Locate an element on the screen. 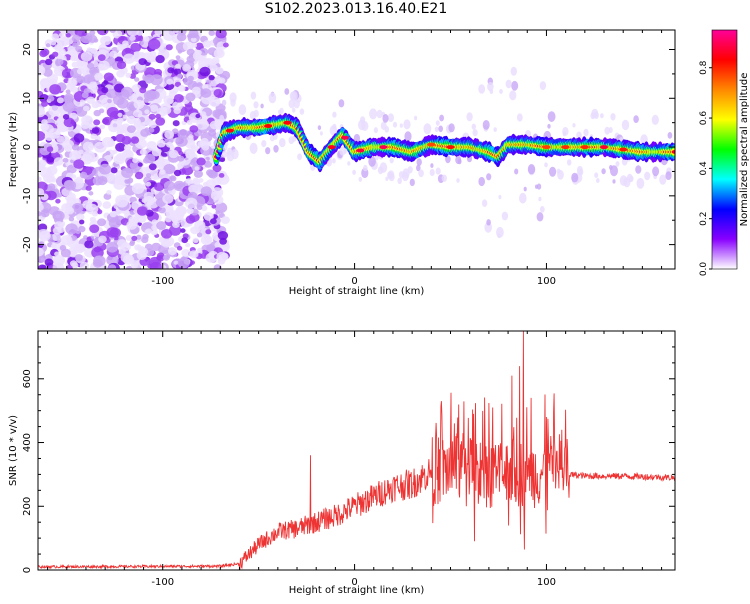 The image size is (750, 604). spectrogram-x-tick-label: -100 is located at coordinates (162, 281).